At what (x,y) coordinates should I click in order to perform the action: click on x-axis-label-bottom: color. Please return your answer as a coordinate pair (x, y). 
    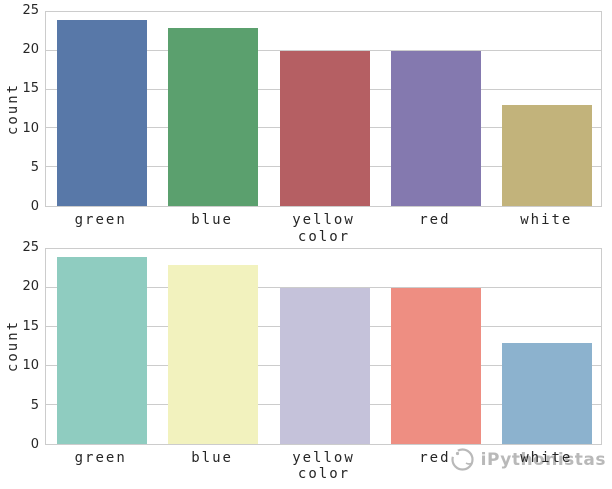
    Looking at the image, I should click on (324, 474).